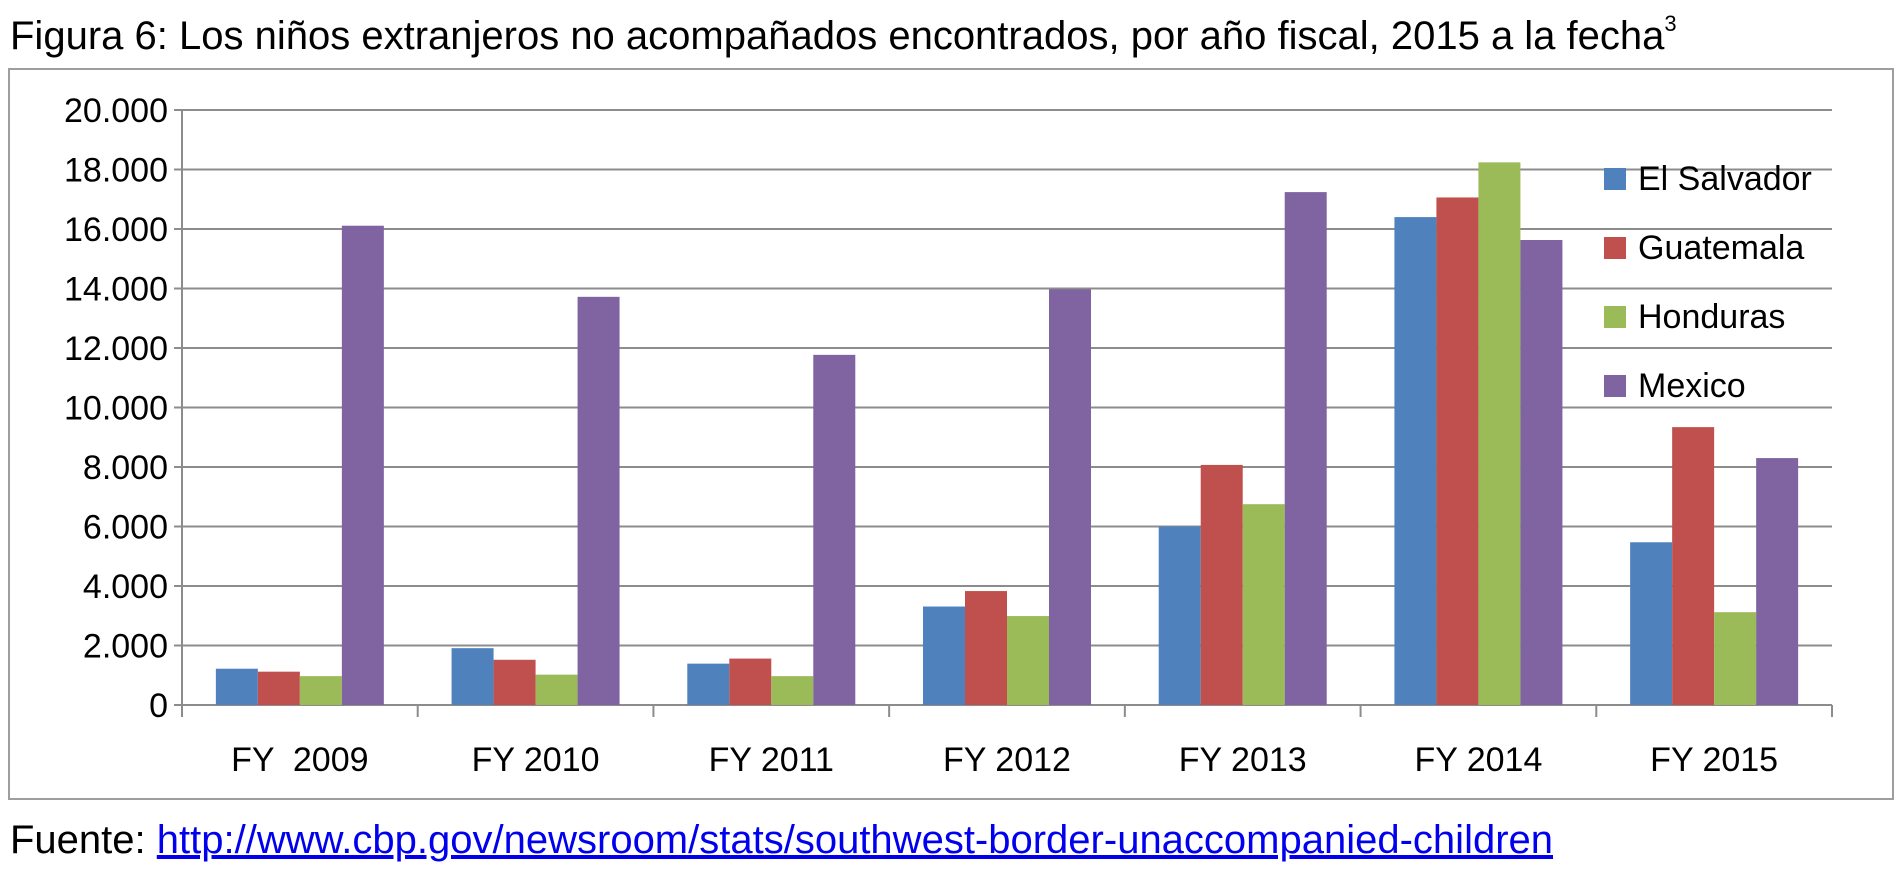 This screenshot has height=875, width=1902. What do you see at coordinates (536, 760) in the screenshot?
I see `x-tick-label: FY 2010` at bounding box center [536, 760].